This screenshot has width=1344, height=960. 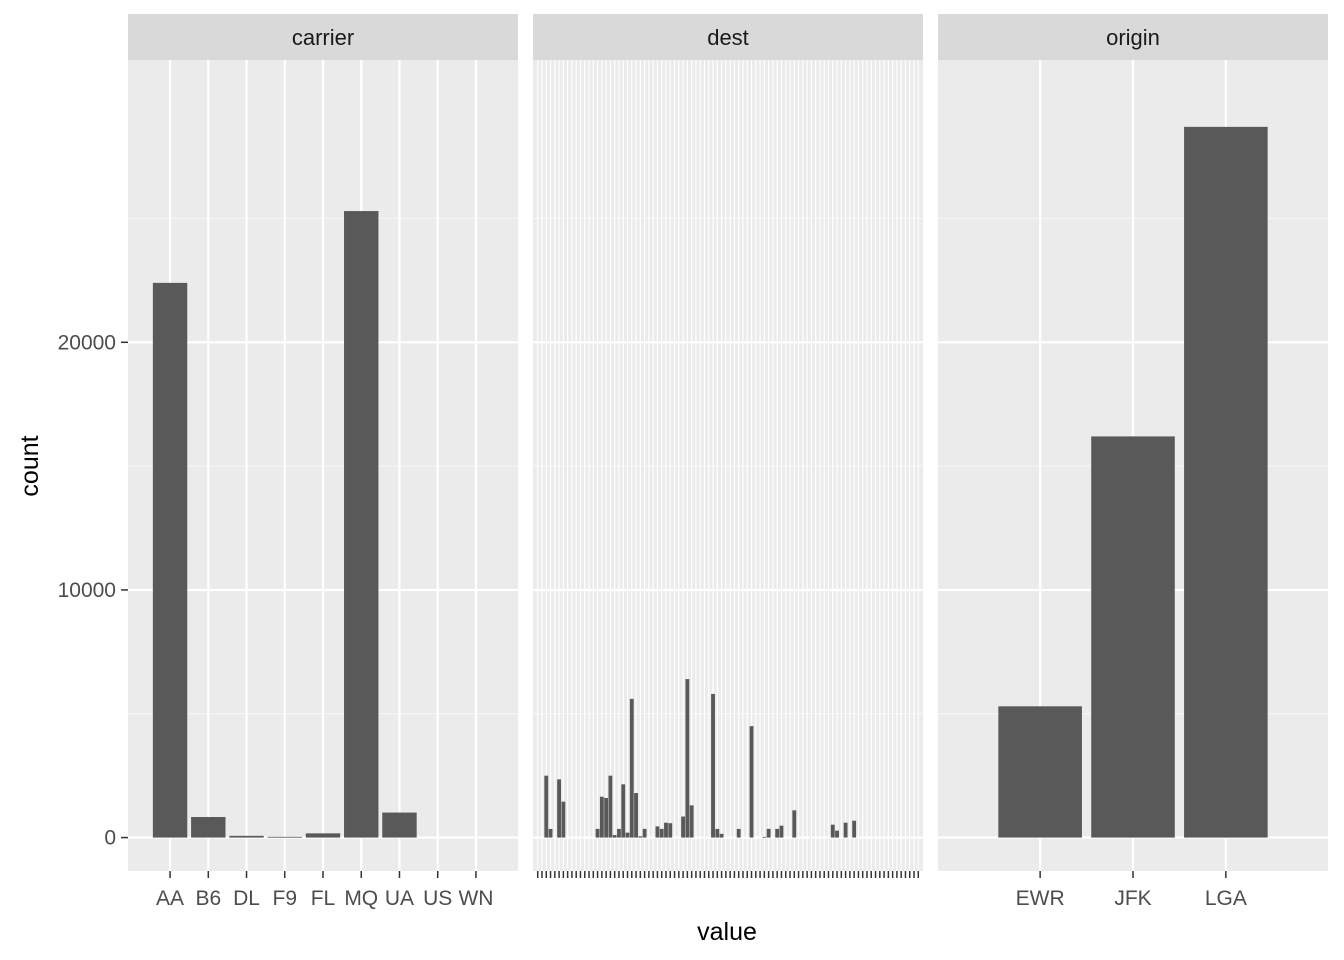 I want to click on facet-strip-label: carrier, so click(x=323, y=37).